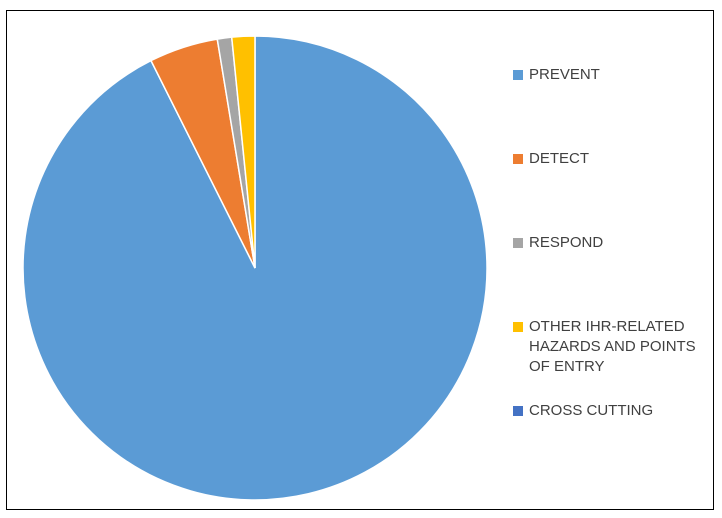 Image resolution: width=722 pixels, height=518 pixels. I want to click on legend-item-prevent: PREVENT, so click(610, 75).